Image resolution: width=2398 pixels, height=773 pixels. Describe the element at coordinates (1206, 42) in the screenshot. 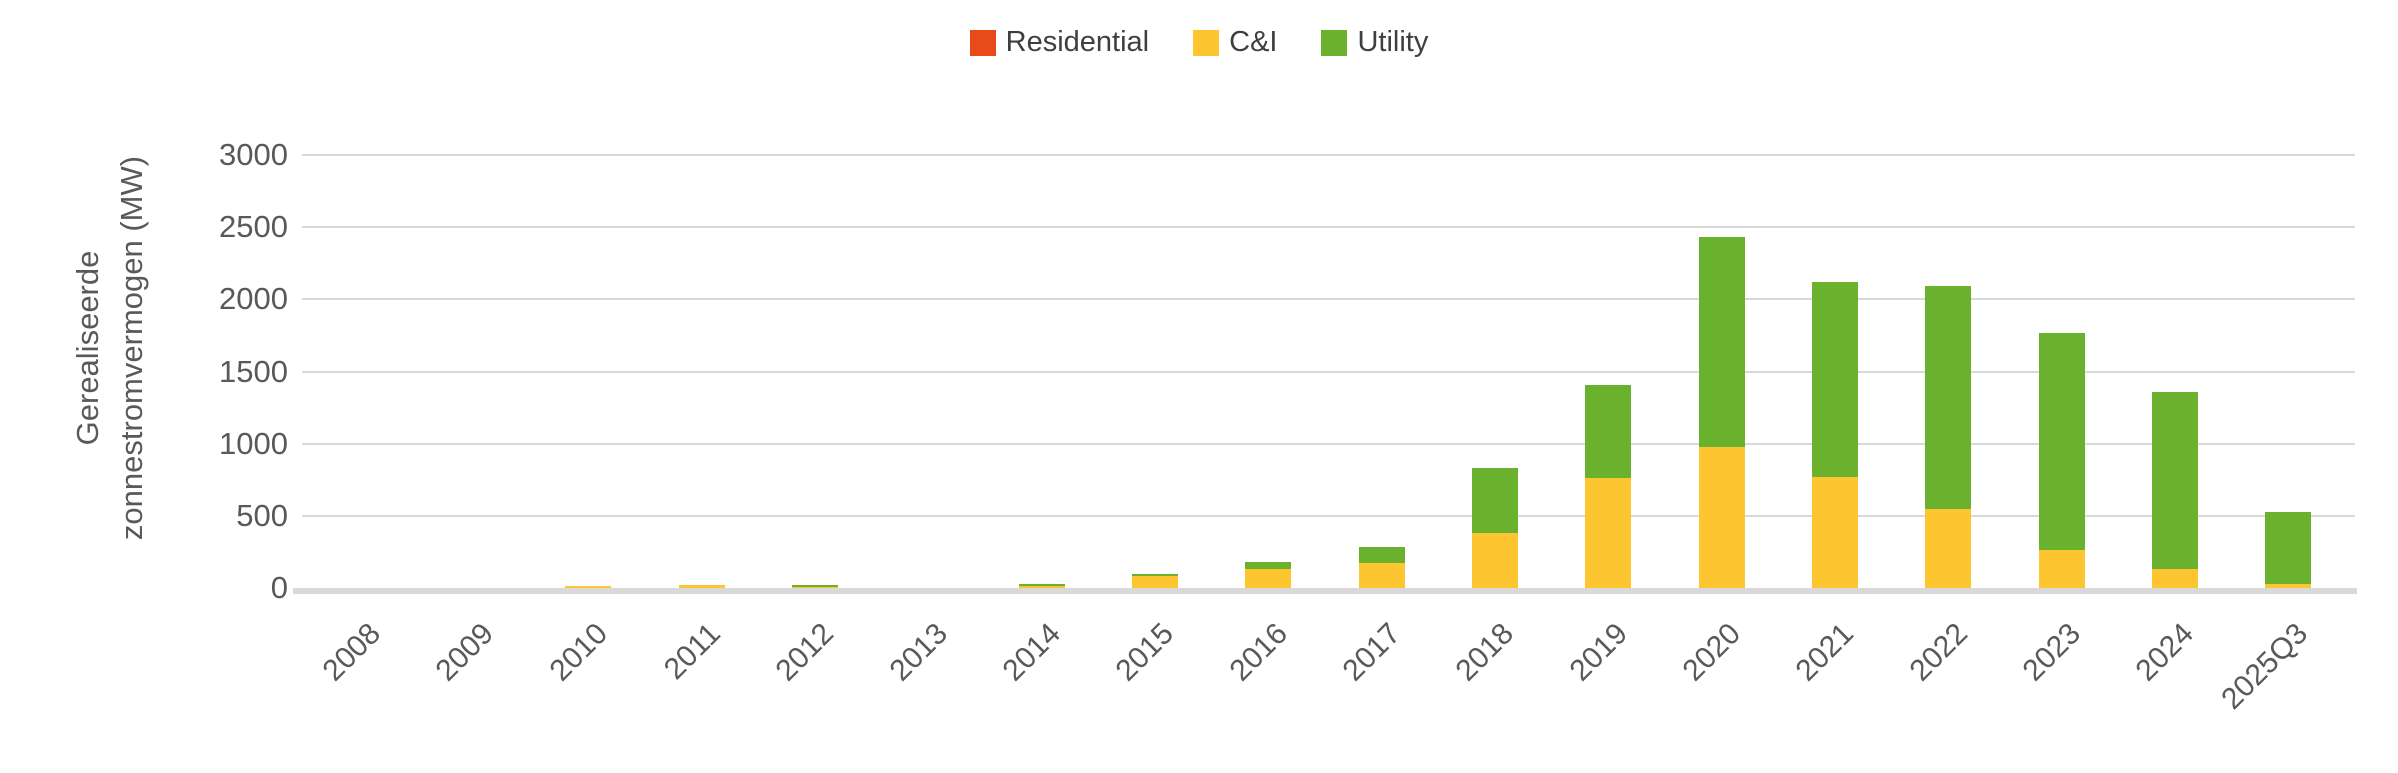

I see `ci-color-swatch` at that location.